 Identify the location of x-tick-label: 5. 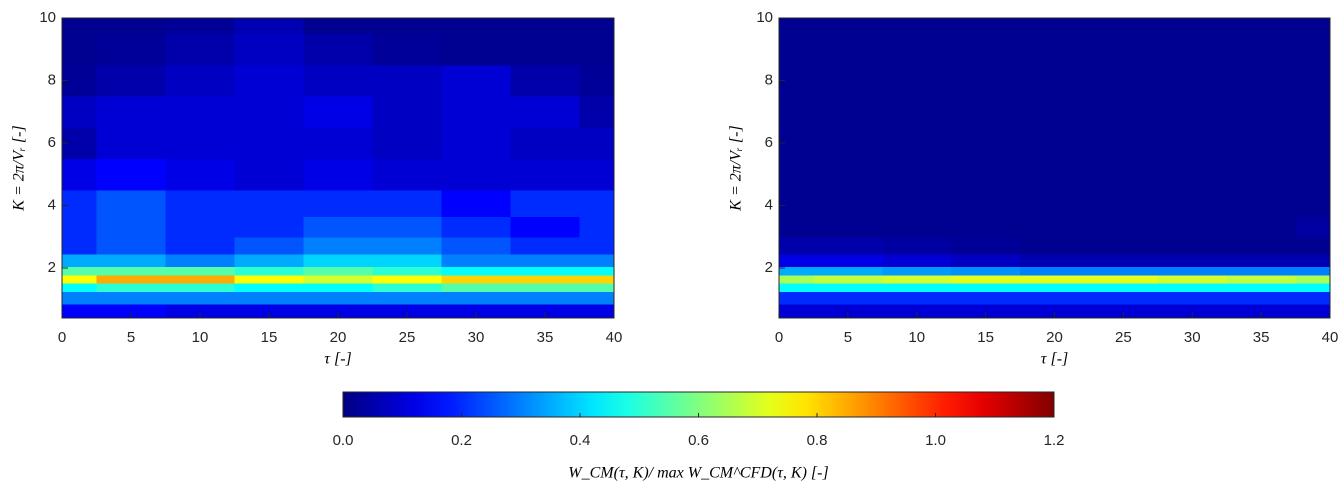
(848, 337).